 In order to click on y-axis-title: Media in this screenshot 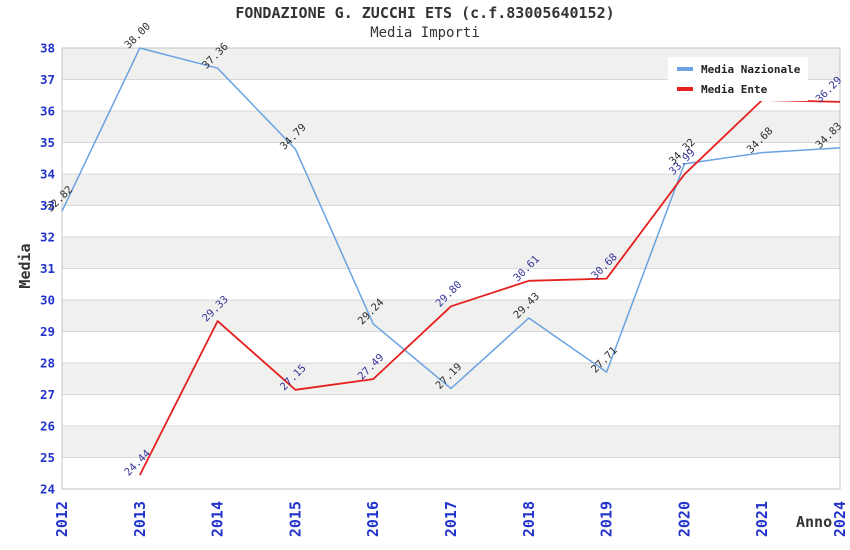, I will do `click(25, 266)`.